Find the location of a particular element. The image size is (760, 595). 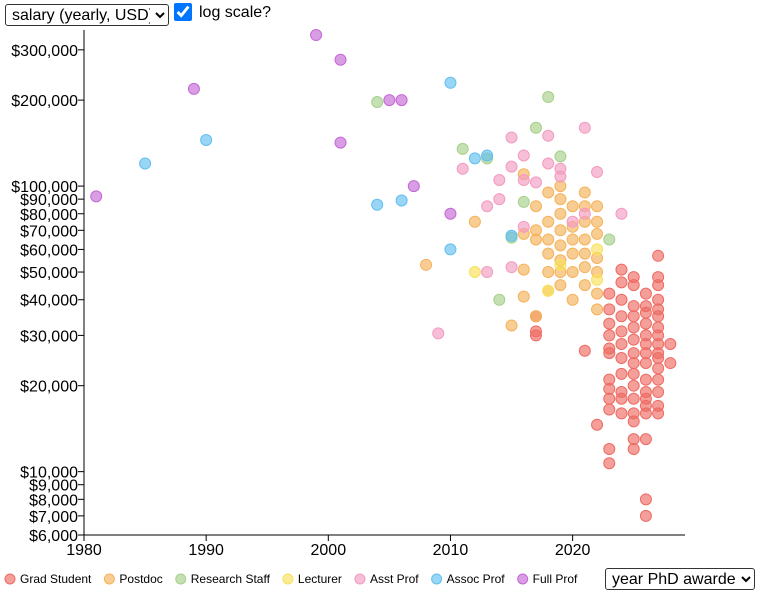

y-tick-label: $40,000 is located at coordinates (49, 301).